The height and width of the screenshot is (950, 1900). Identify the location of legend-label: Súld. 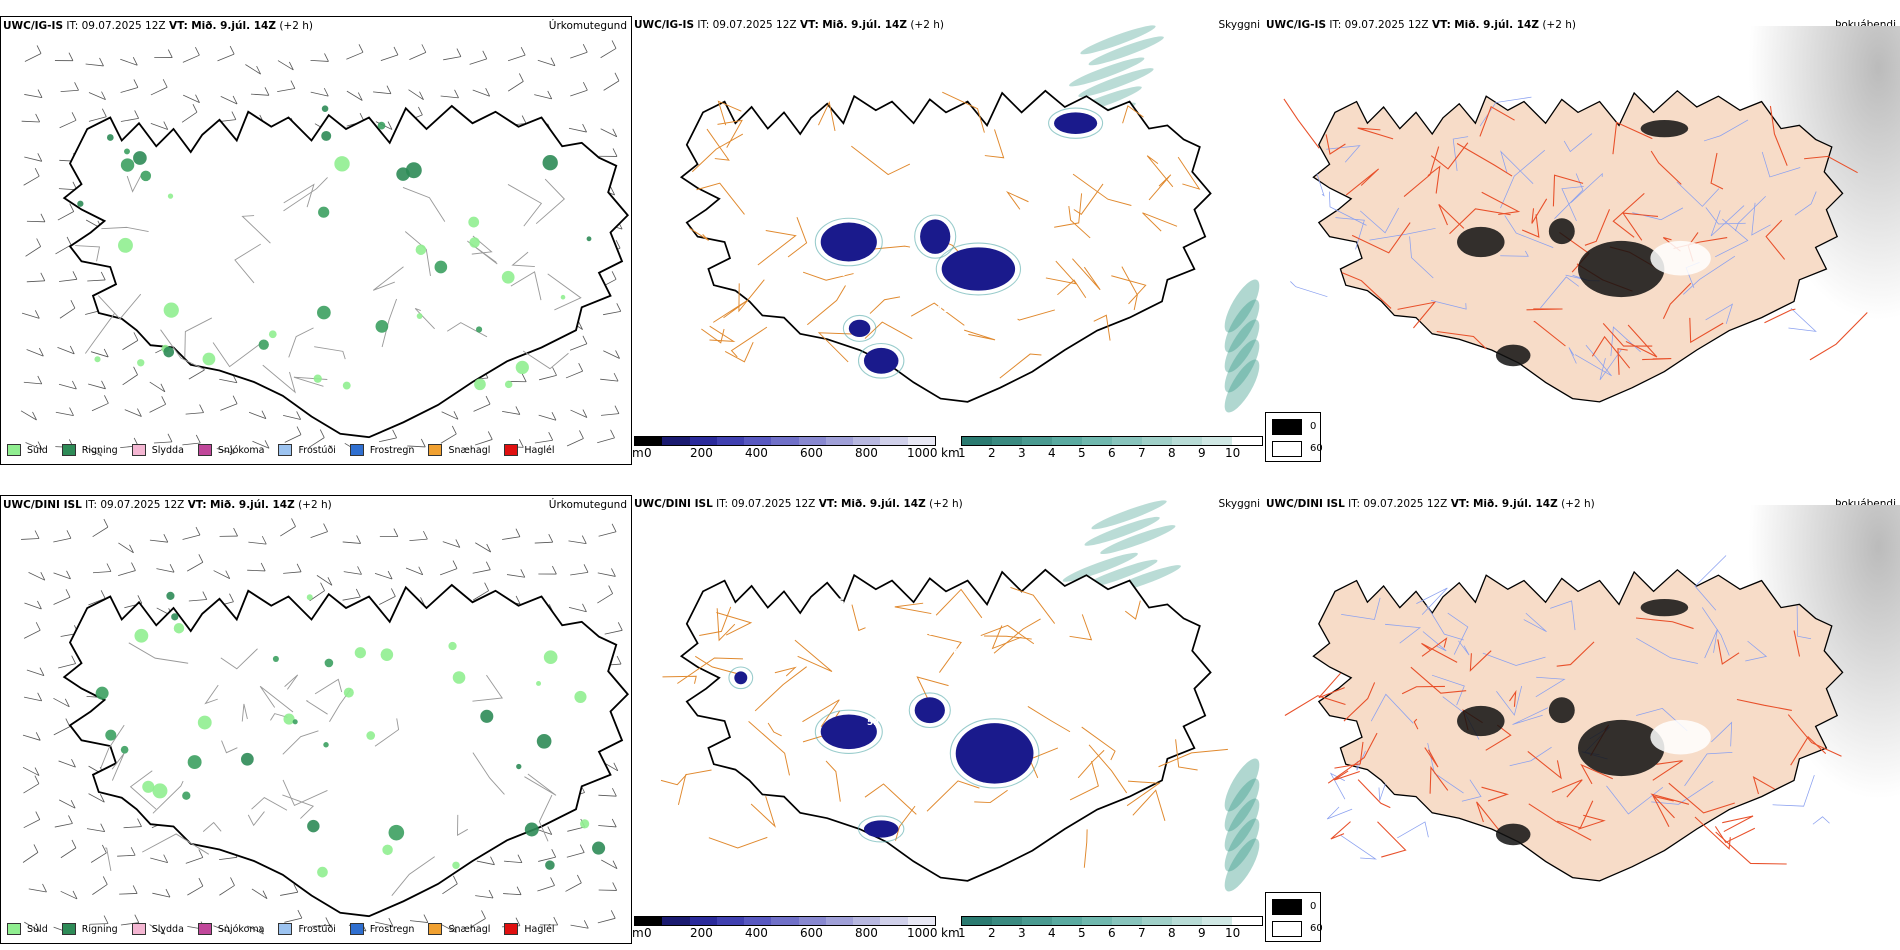
(37, 929).